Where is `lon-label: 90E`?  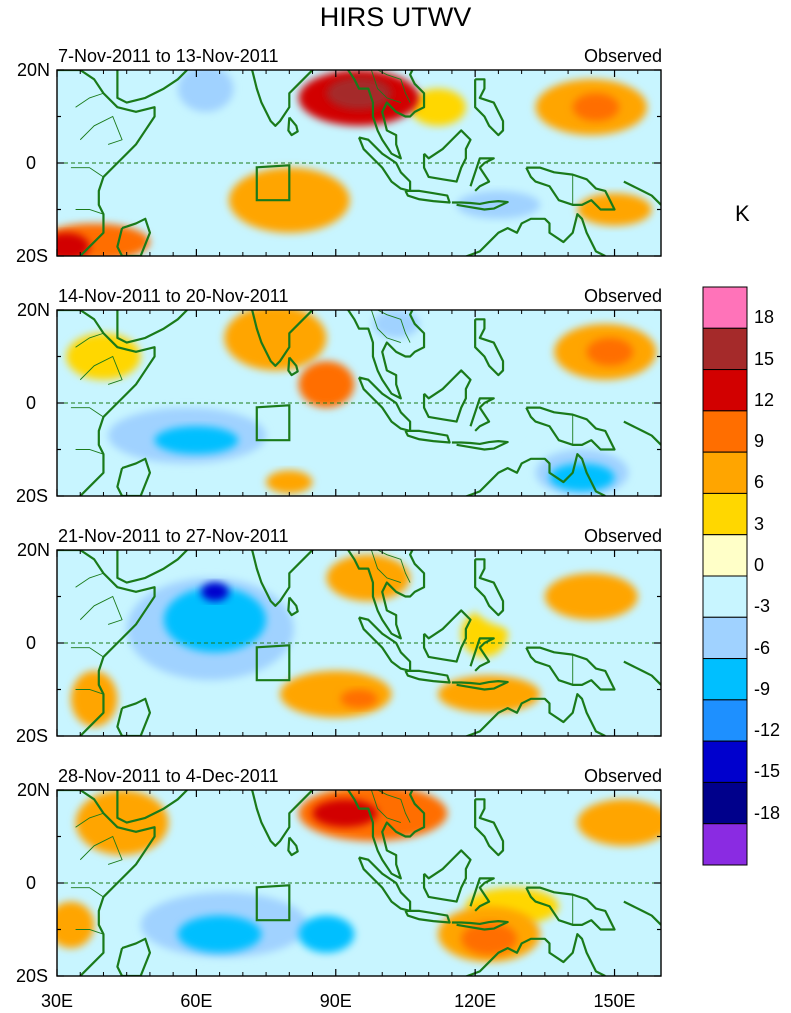
lon-label: 90E is located at coordinates (335, 1001).